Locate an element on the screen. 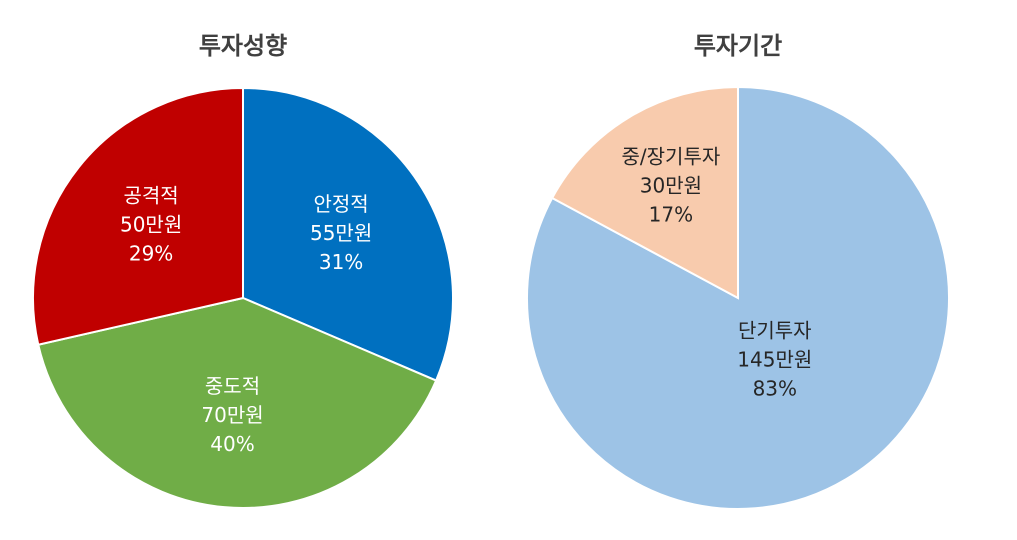  slice-amount-label: 50만원 is located at coordinates (151, 225).